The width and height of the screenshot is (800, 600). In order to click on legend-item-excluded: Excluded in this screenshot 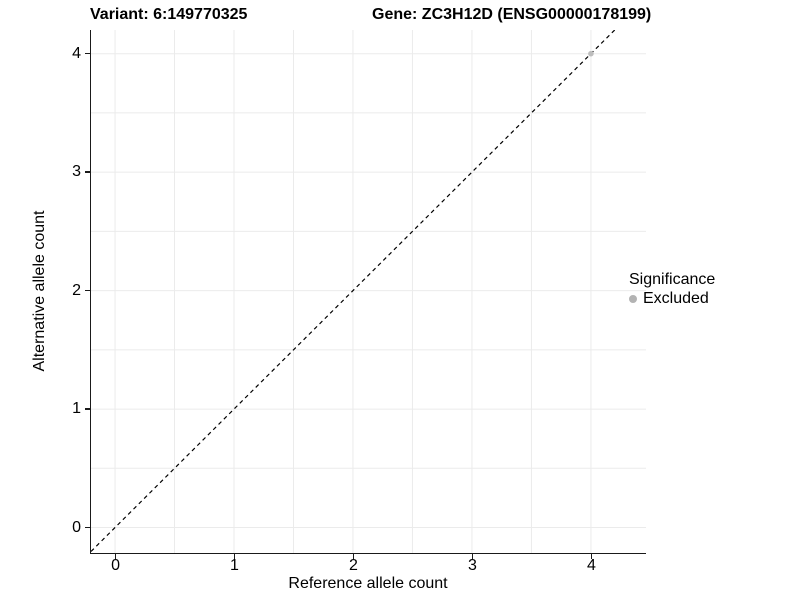, I will do `click(672, 299)`.